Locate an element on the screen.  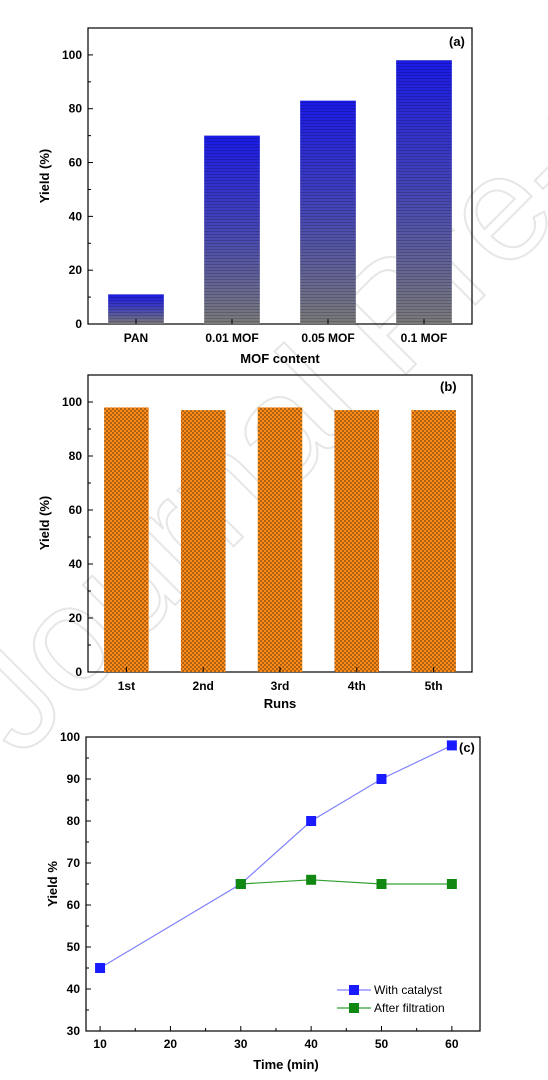
x-tick-label: 1st is located at coordinates (126, 686).